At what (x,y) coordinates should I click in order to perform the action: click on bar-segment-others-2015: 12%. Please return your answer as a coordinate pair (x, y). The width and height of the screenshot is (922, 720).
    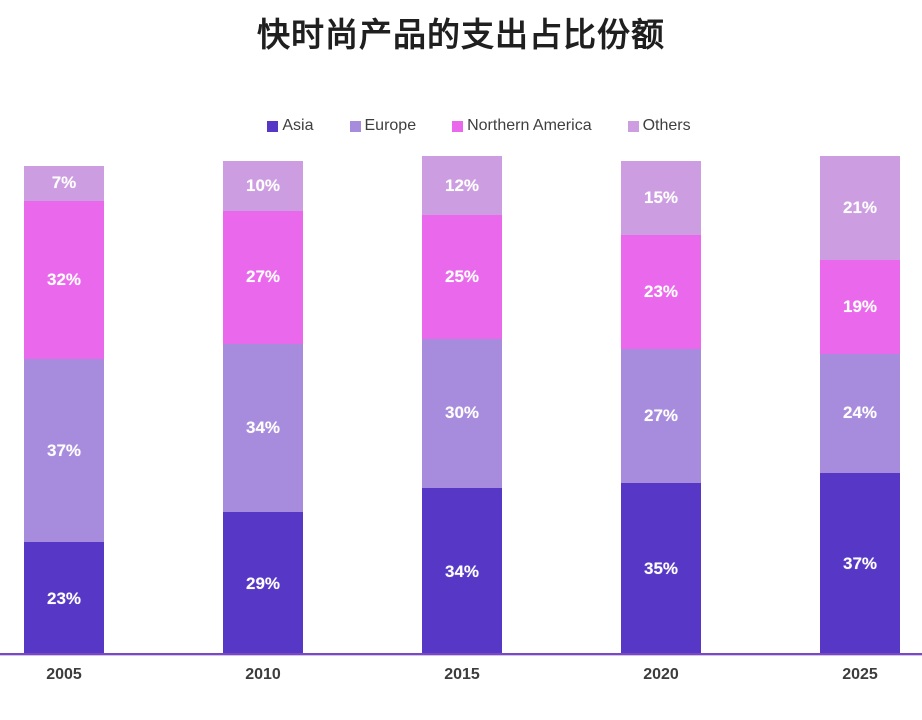
    Looking at the image, I should click on (462, 186).